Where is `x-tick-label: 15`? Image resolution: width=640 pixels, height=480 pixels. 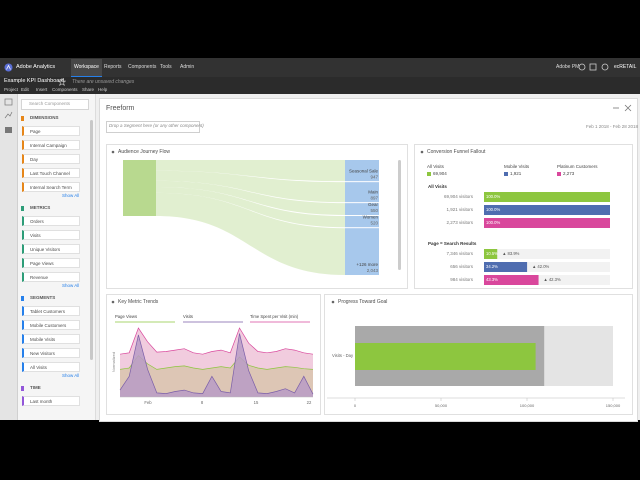 x-tick-label: 15 is located at coordinates (256, 402).